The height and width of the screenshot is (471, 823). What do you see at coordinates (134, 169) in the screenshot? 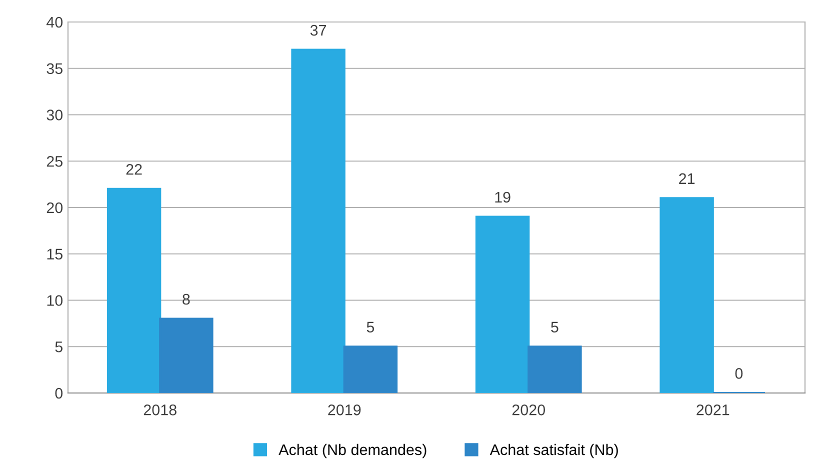
I see `data-label: 22` at bounding box center [134, 169].